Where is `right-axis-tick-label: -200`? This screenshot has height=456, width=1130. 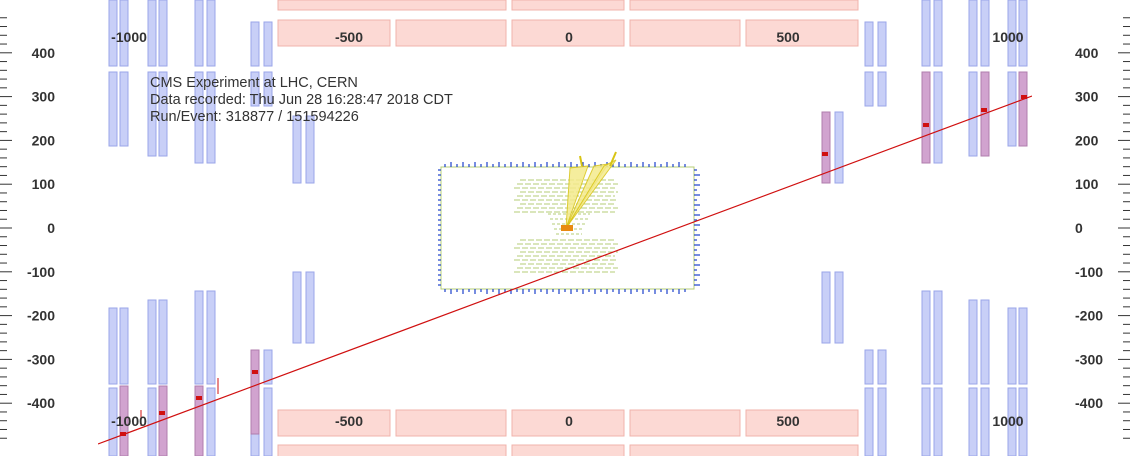
right-axis-tick-label: -200 is located at coordinates (1089, 316).